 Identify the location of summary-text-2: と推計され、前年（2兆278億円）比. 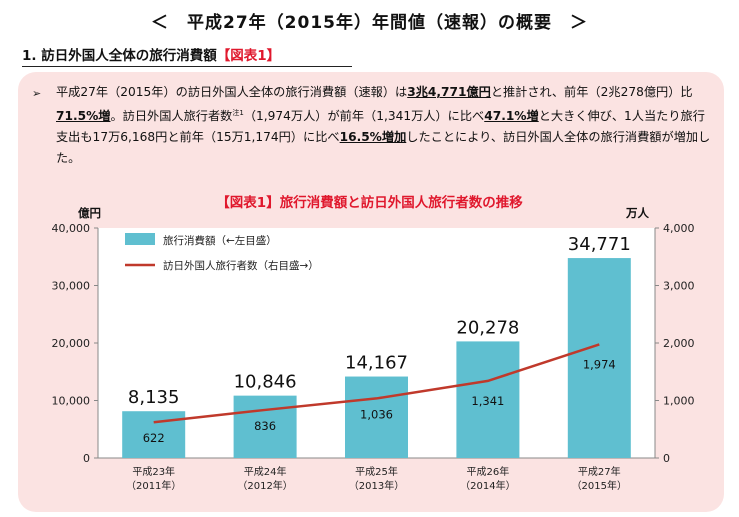
(591, 92).